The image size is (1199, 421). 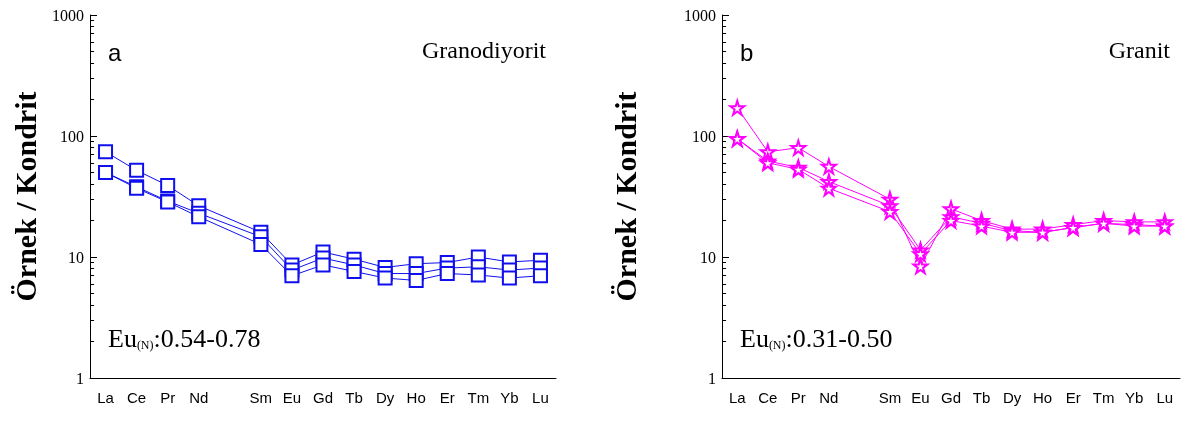 What do you see at coordinates (1139, 50) in the screenshot?
I see `annotation: Granit` at bounding box center [1139, 50].